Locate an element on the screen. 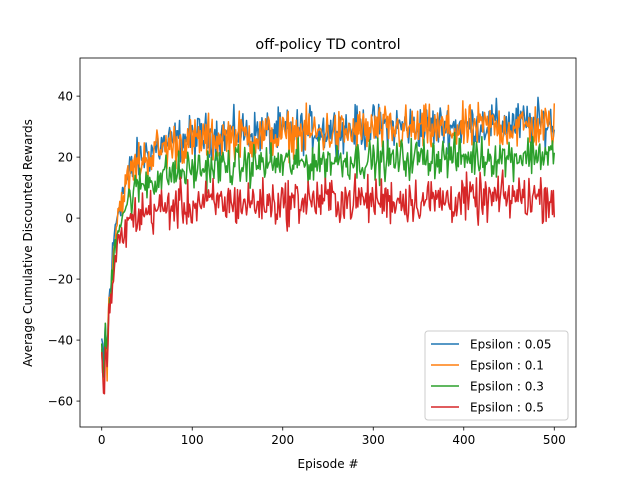 This screenshot has height=484, width=640. legend-entry-label: Epsilon : 0.1 is located at coordinates (507, 365).